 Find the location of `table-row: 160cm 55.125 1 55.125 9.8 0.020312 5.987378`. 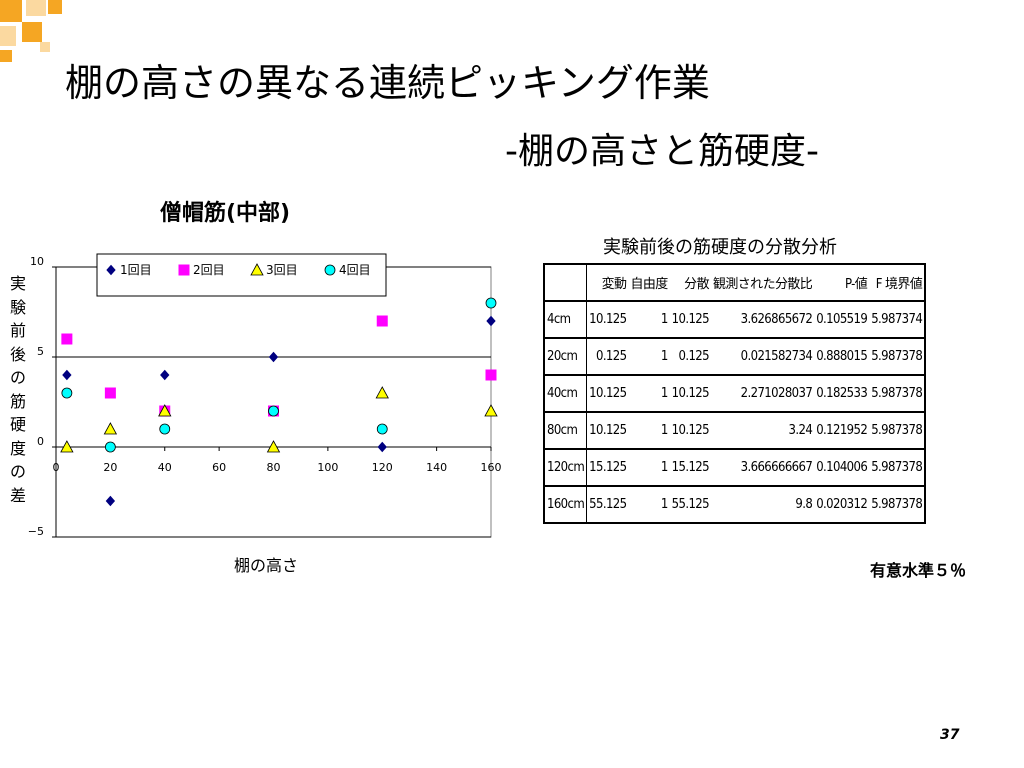

table-row: 160cm 55.125 1 55.125 9.8 0.020312 5.987378 is located at coordinates (735, 505).